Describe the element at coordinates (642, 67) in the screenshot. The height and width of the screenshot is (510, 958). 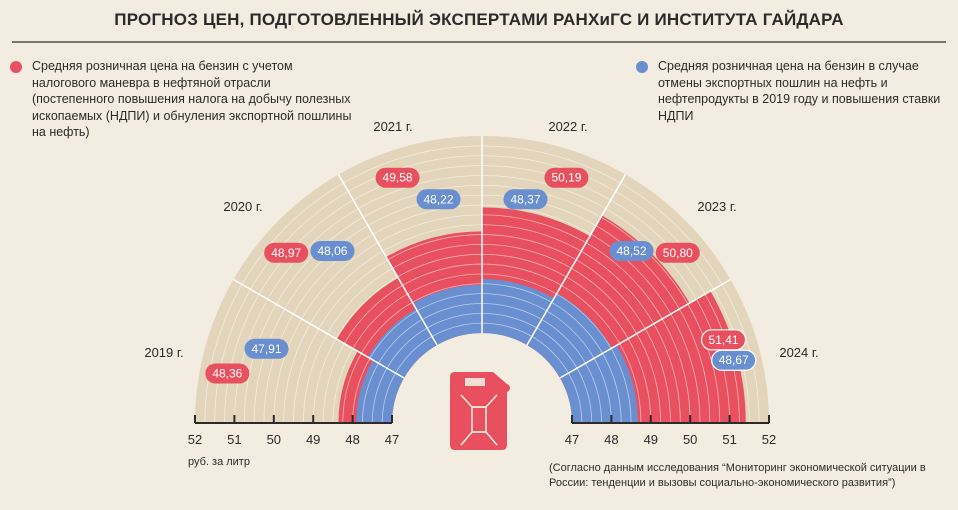
I see `blue-dot-icon` at that location.